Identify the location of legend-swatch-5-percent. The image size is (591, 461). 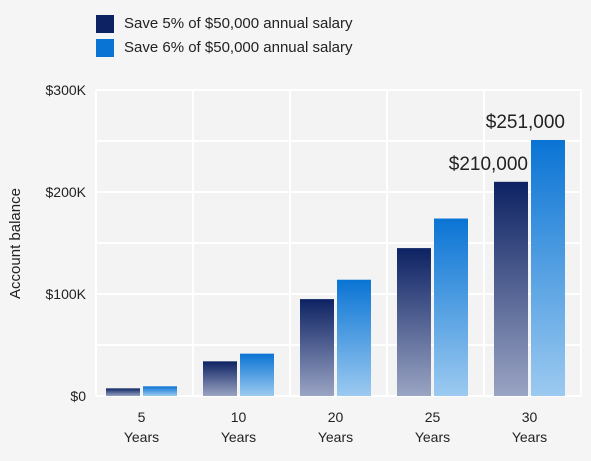
(105, 23).